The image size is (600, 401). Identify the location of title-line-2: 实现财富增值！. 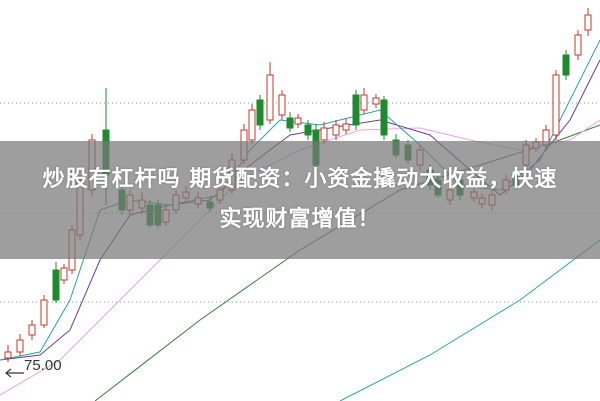
(300, 219).